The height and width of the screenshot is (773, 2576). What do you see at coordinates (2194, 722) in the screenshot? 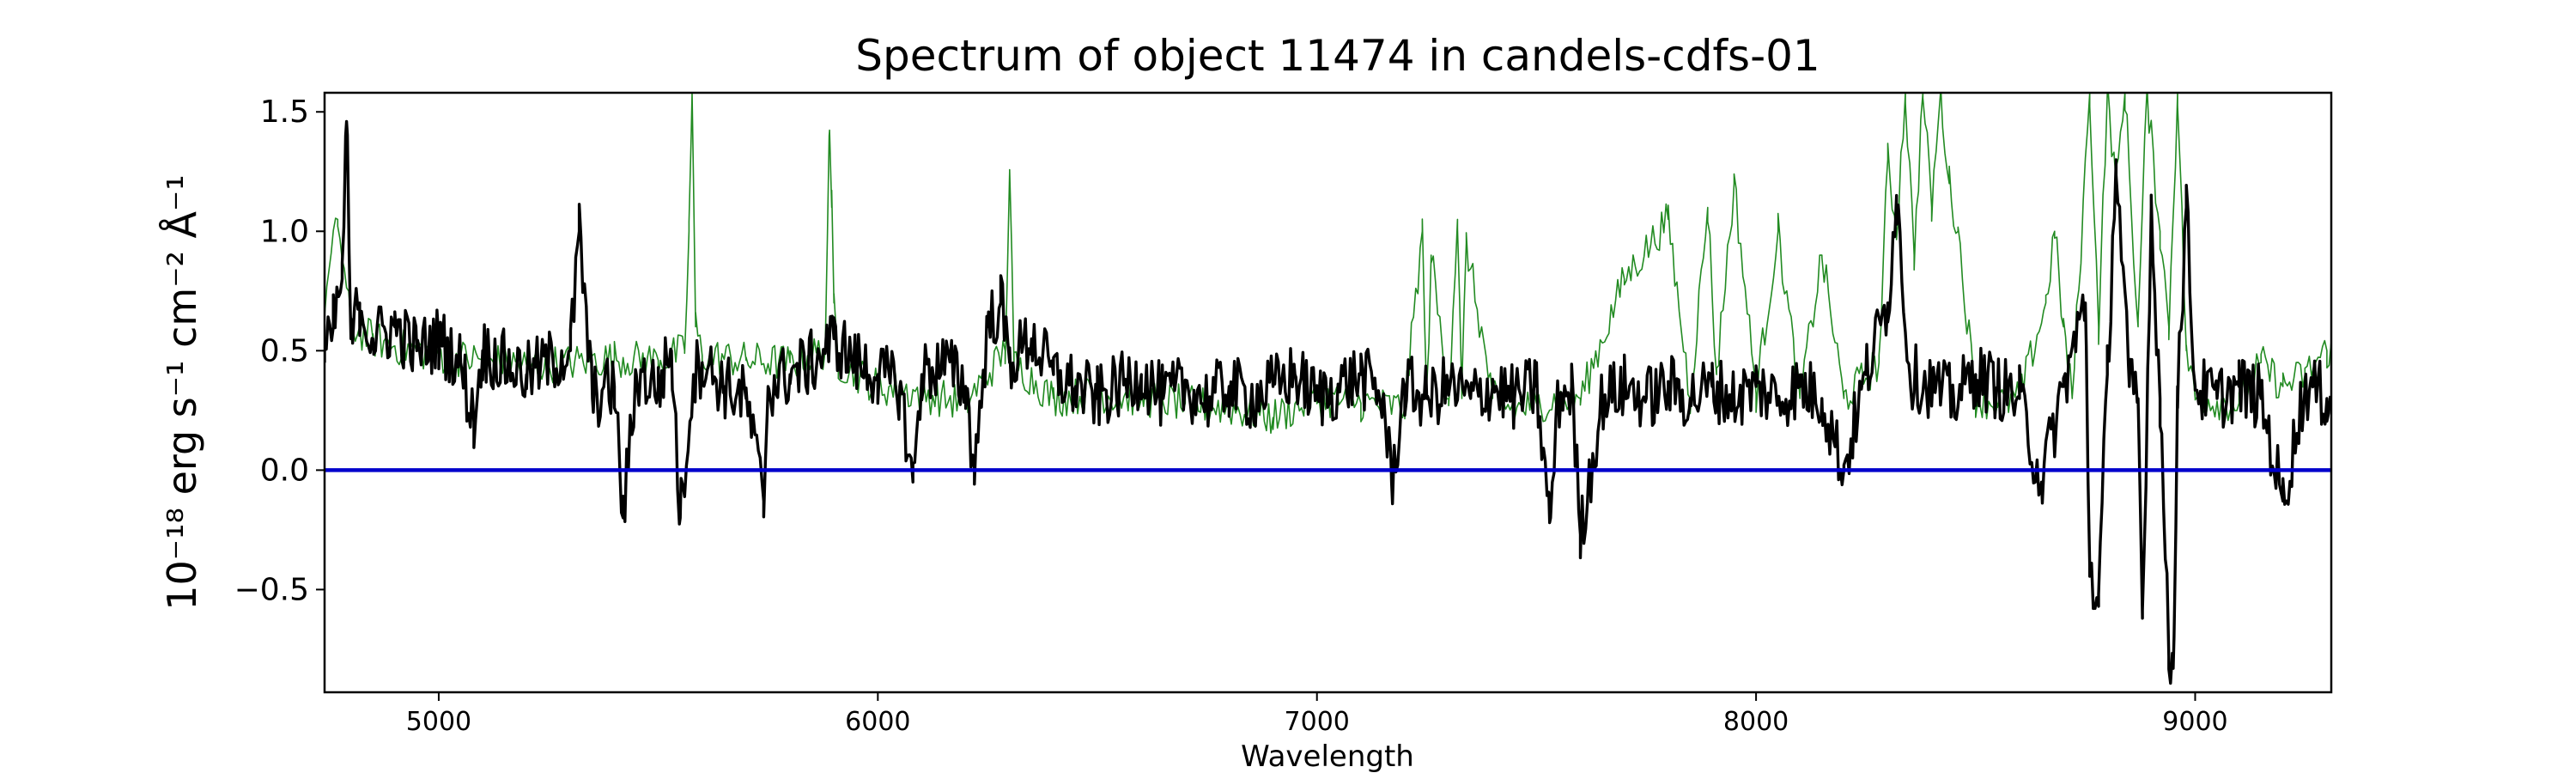
I see `x-tick-label: 9000` at bounding box center [2194, 722].